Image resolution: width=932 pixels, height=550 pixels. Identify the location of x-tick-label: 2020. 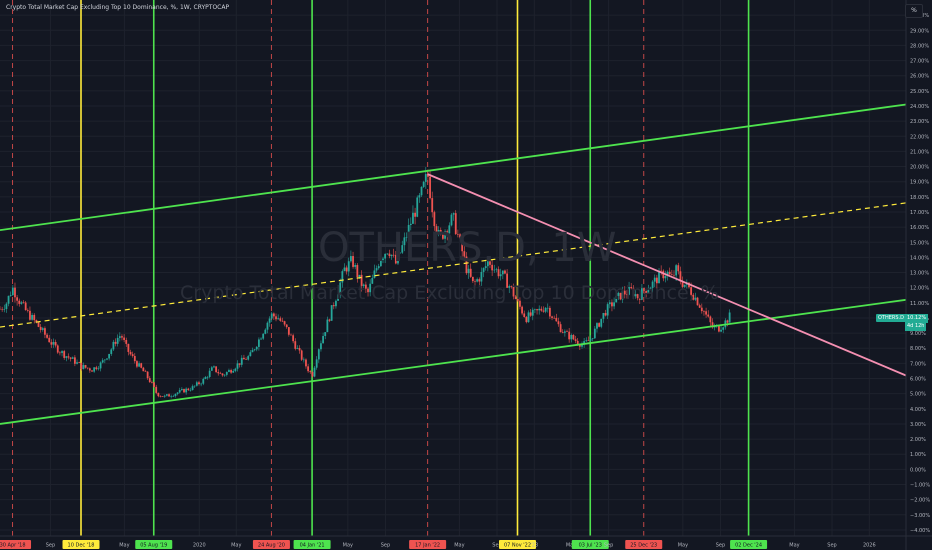
(199, 546).